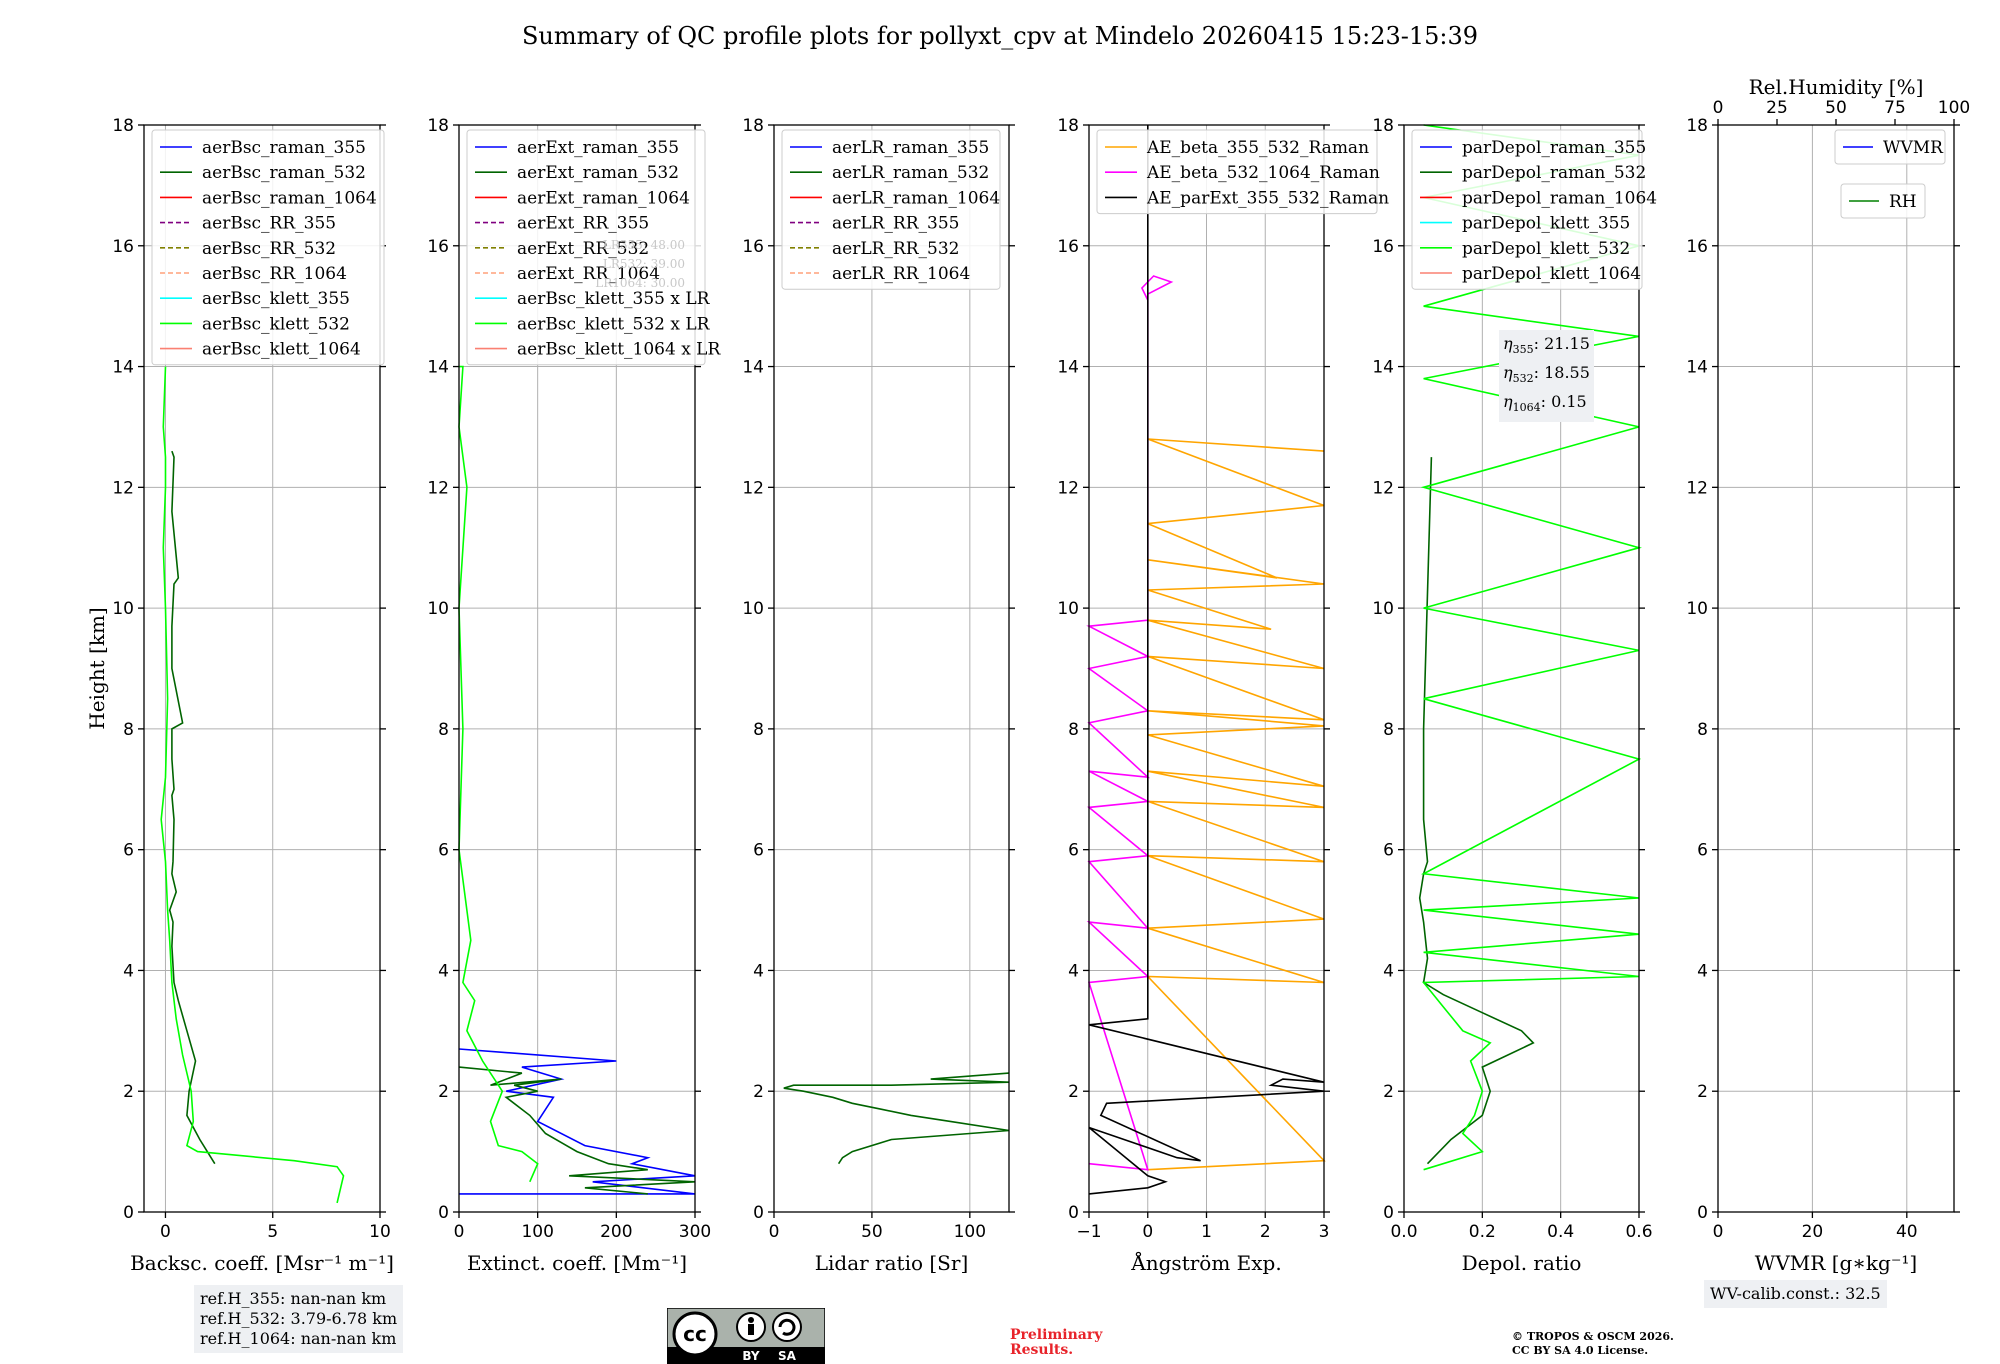  Describe the element at coordinates (281, 350) in the screenshot. I see `legend-label: aerBsc_klett_1064` at that location.